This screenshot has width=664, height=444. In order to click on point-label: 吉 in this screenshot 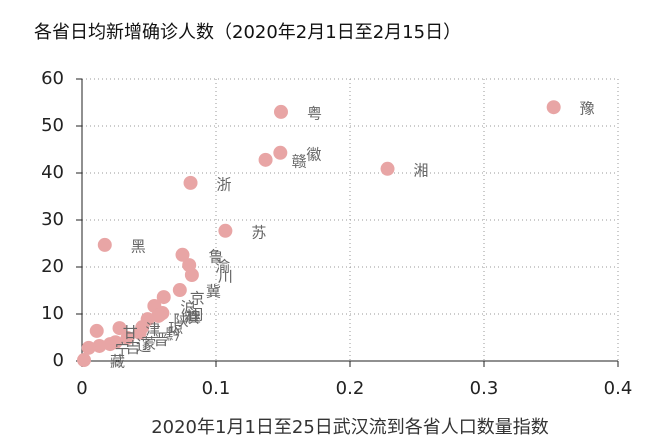, I will do `click(132, 347)`.